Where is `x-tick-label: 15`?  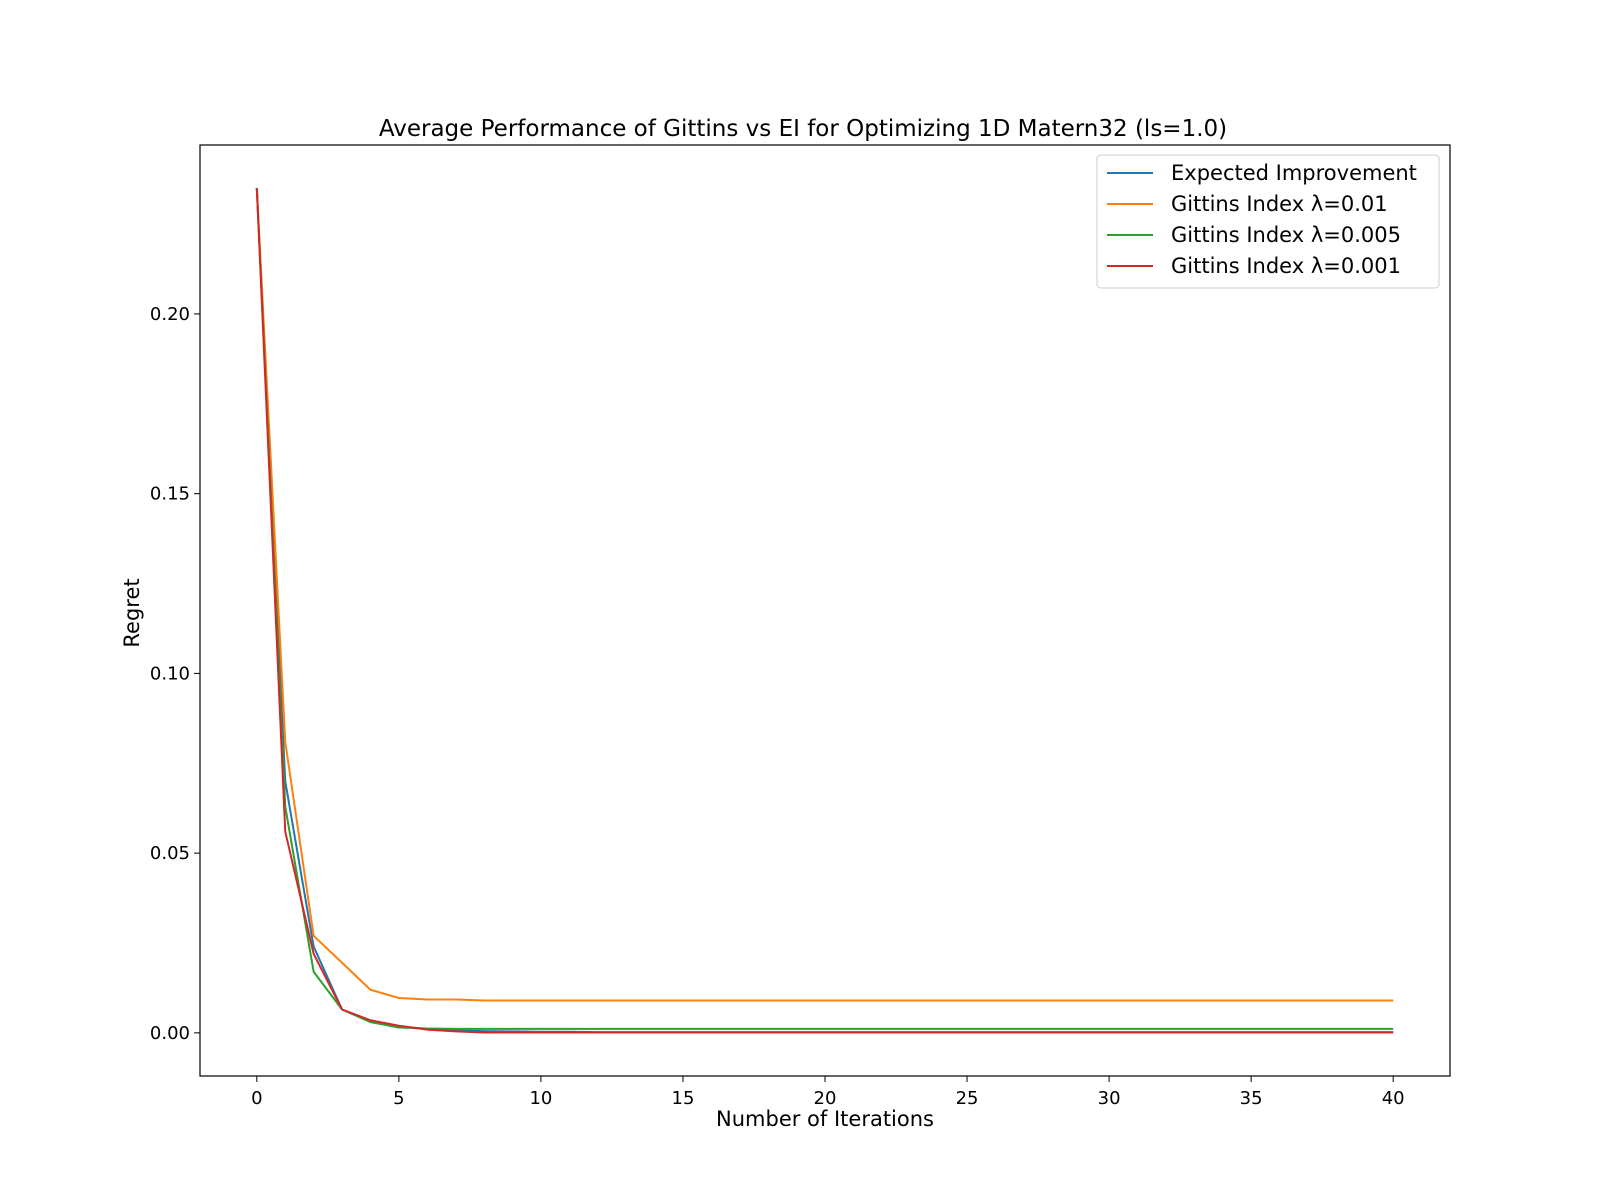 x-tick-label: 15 is located at coordinates (683, 1098).